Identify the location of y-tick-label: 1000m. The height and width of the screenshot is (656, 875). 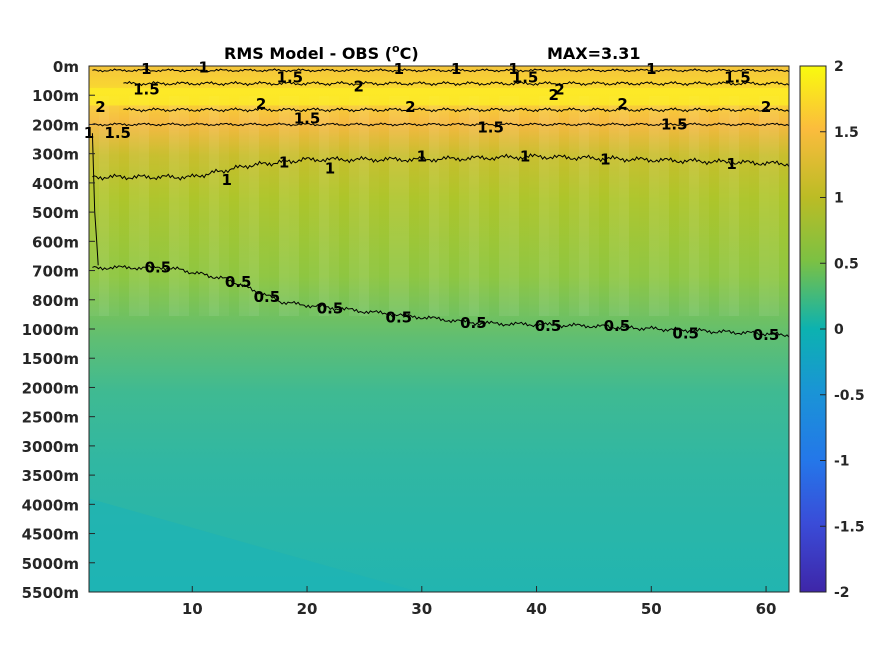
(50, 330).